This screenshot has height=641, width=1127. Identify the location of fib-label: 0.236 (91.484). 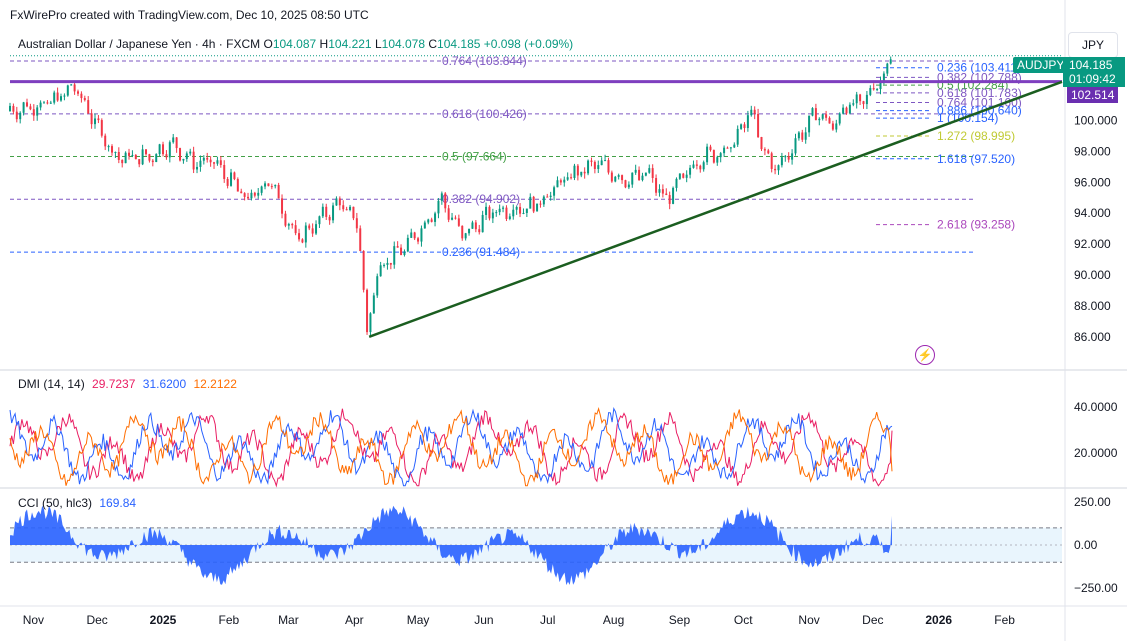
(481, 252).